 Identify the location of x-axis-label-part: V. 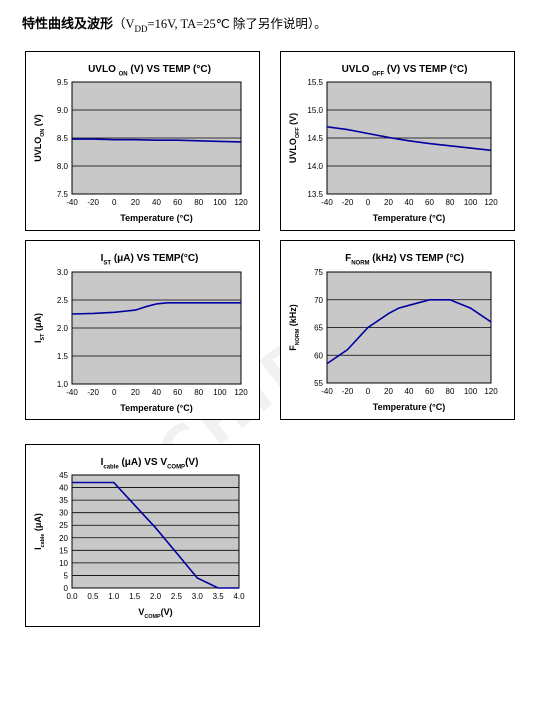
(141, 612).